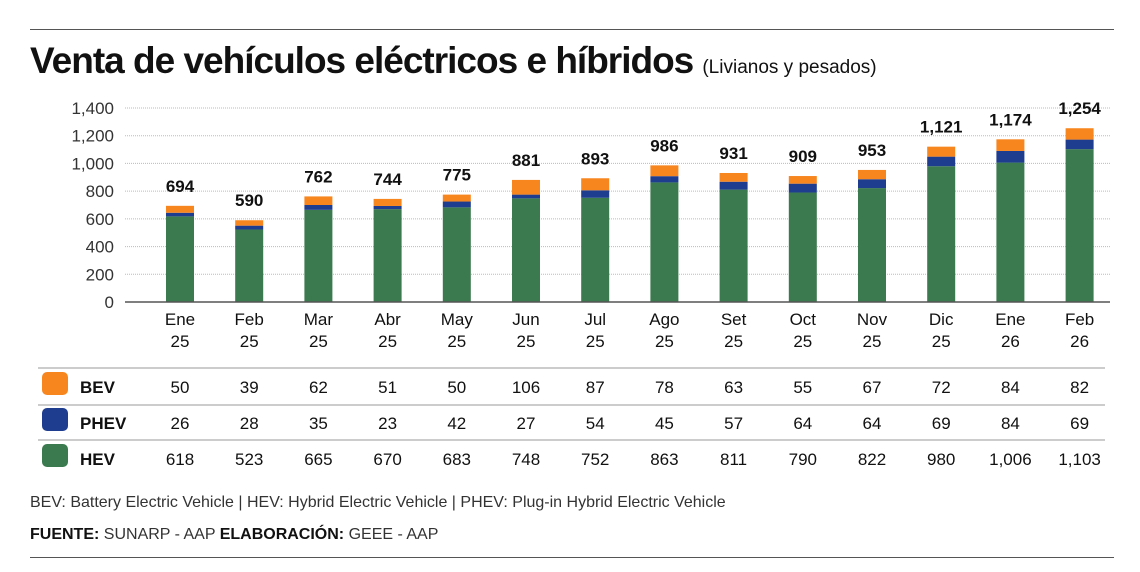 This screenshot has width=1140, height=572. What do you see at coordinates (98, 459) in the screenshot?
I see `legend-label-hev: HEV` at bounding box center [98, 459].